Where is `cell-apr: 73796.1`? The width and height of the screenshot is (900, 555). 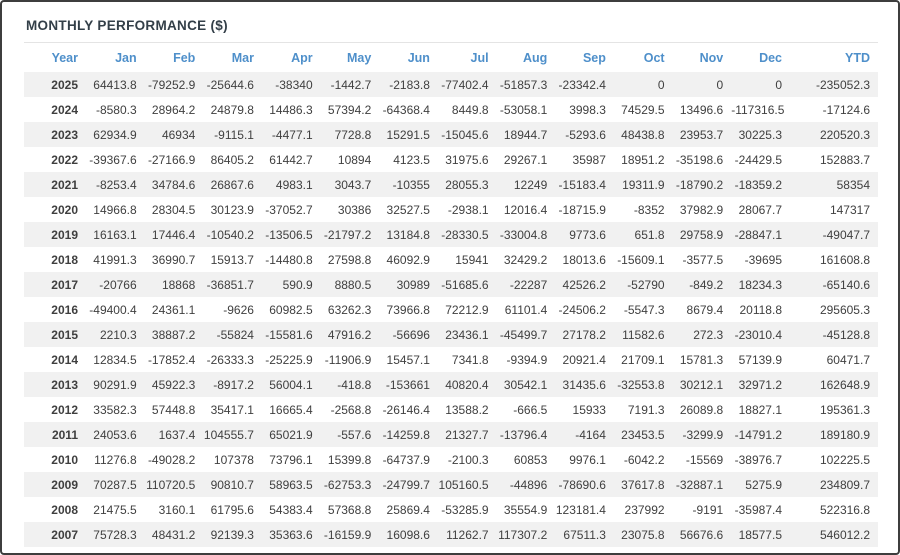 cell-apr: 73796.1 is located at coordinates (291, 459).